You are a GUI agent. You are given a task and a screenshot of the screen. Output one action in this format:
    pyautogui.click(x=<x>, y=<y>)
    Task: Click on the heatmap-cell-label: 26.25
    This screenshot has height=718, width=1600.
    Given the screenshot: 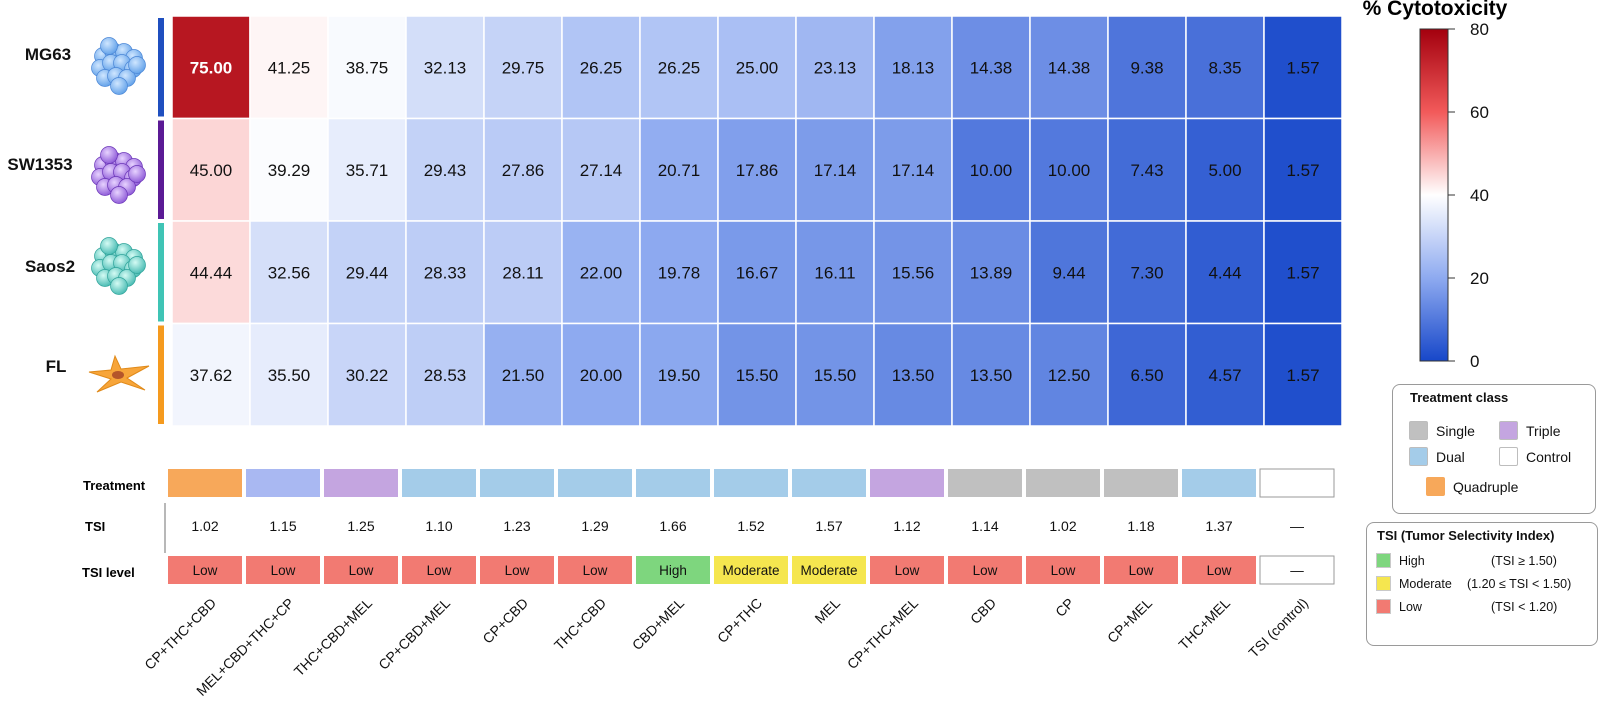 What is the action you would take?
    pyautogui.click(x=601, y=67)
    